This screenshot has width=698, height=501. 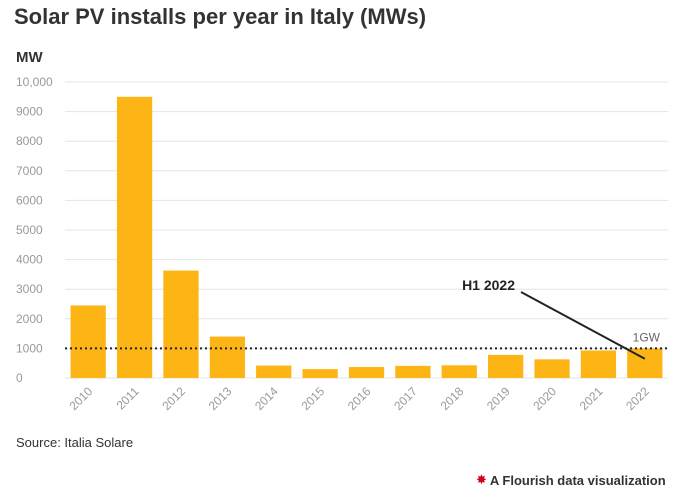 I want to click on x-tick-label: 2021, so click(x=591, y=398).